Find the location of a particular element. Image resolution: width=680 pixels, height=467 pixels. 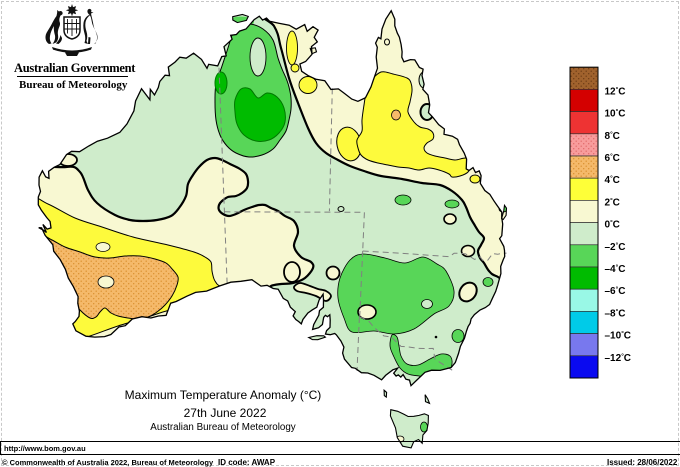

svg-text: 6°C is located at coordinates (612, 158).